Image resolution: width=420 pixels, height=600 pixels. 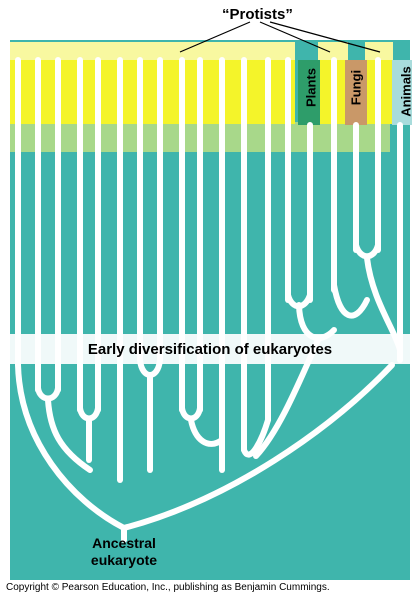 I want to click on plants-label: Plants, so click(x=311, y=88).